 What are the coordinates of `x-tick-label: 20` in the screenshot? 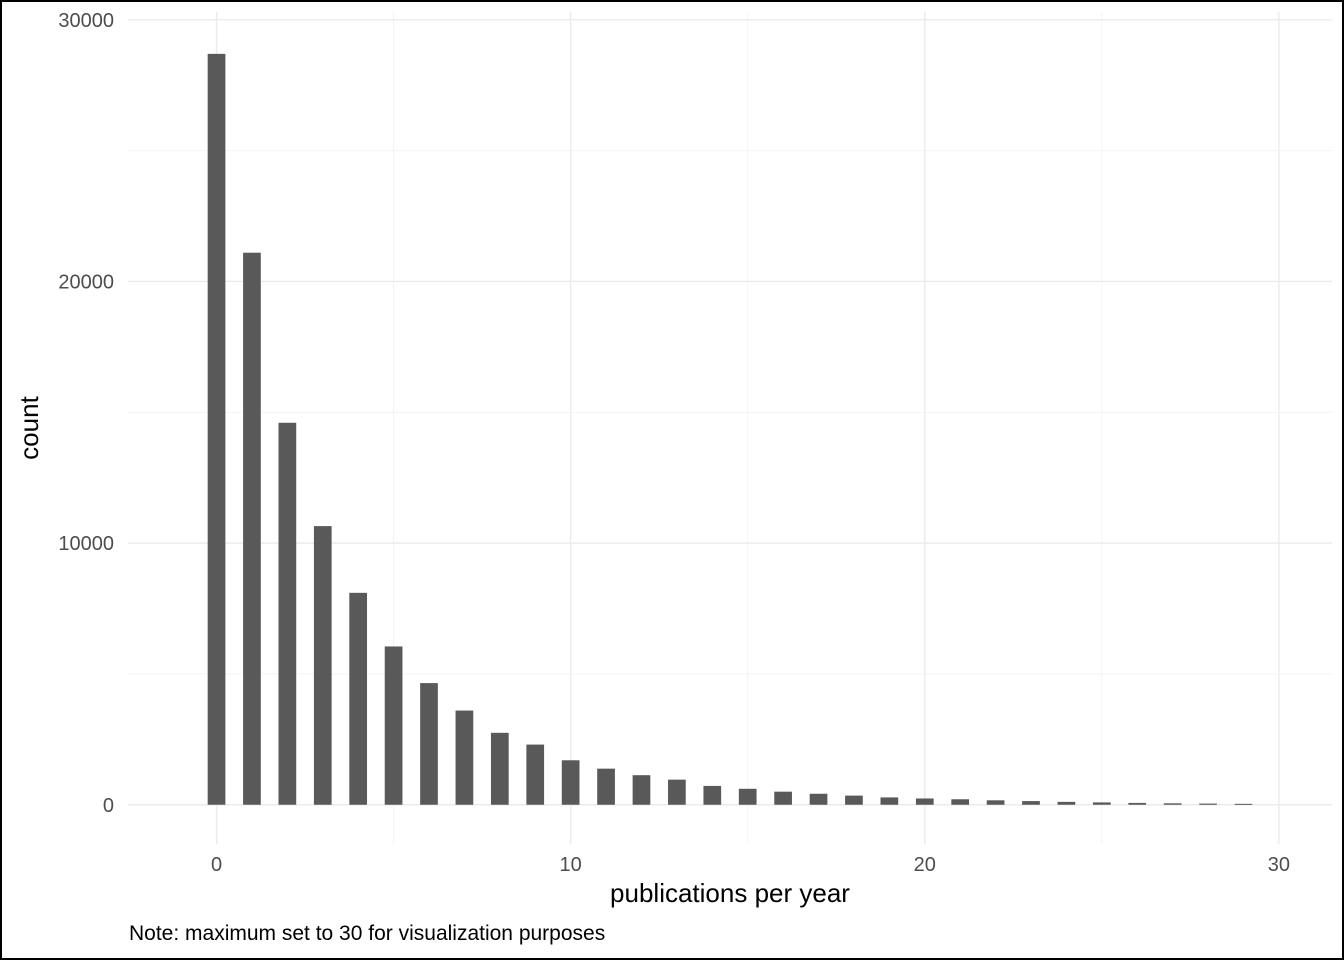 It's located at (925, 865).